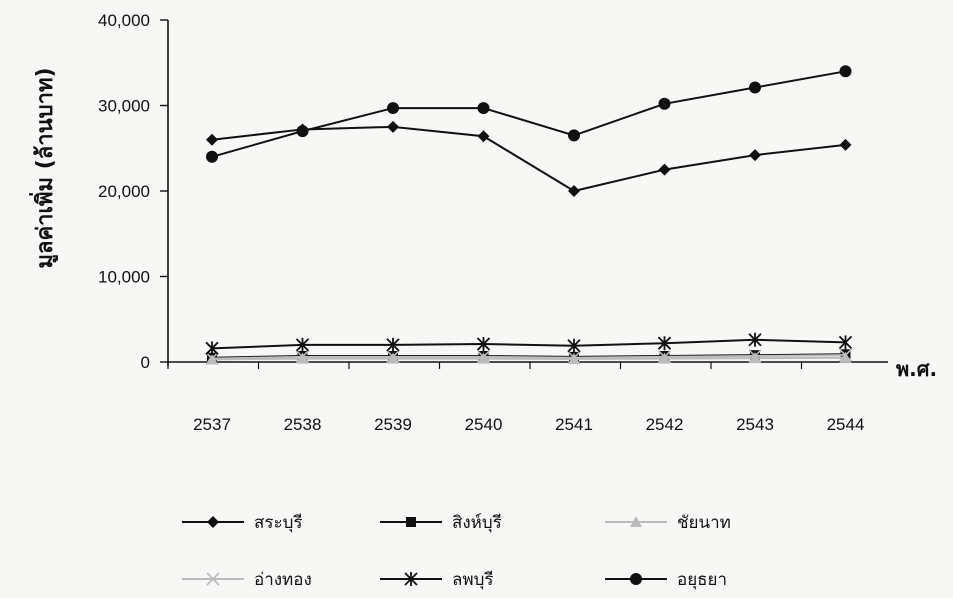 The image size is (953, 598). What do you see at coordinates (283, 580) in the screenshot?
I see `legend-label-4: อ่างทอง` at bounding box center [283, 580].